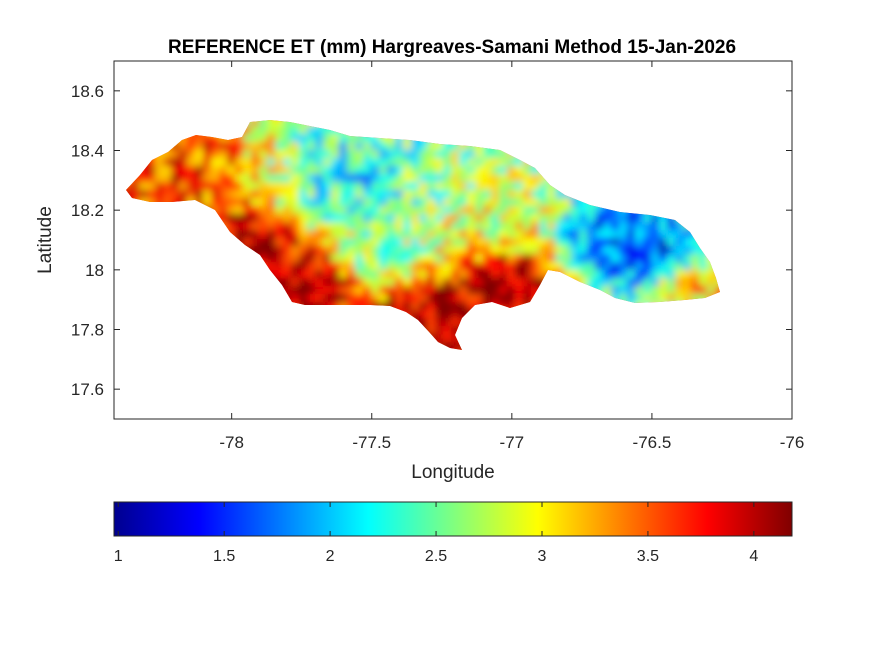  I want to click on y-tick-label: 18, so click(94, 270).